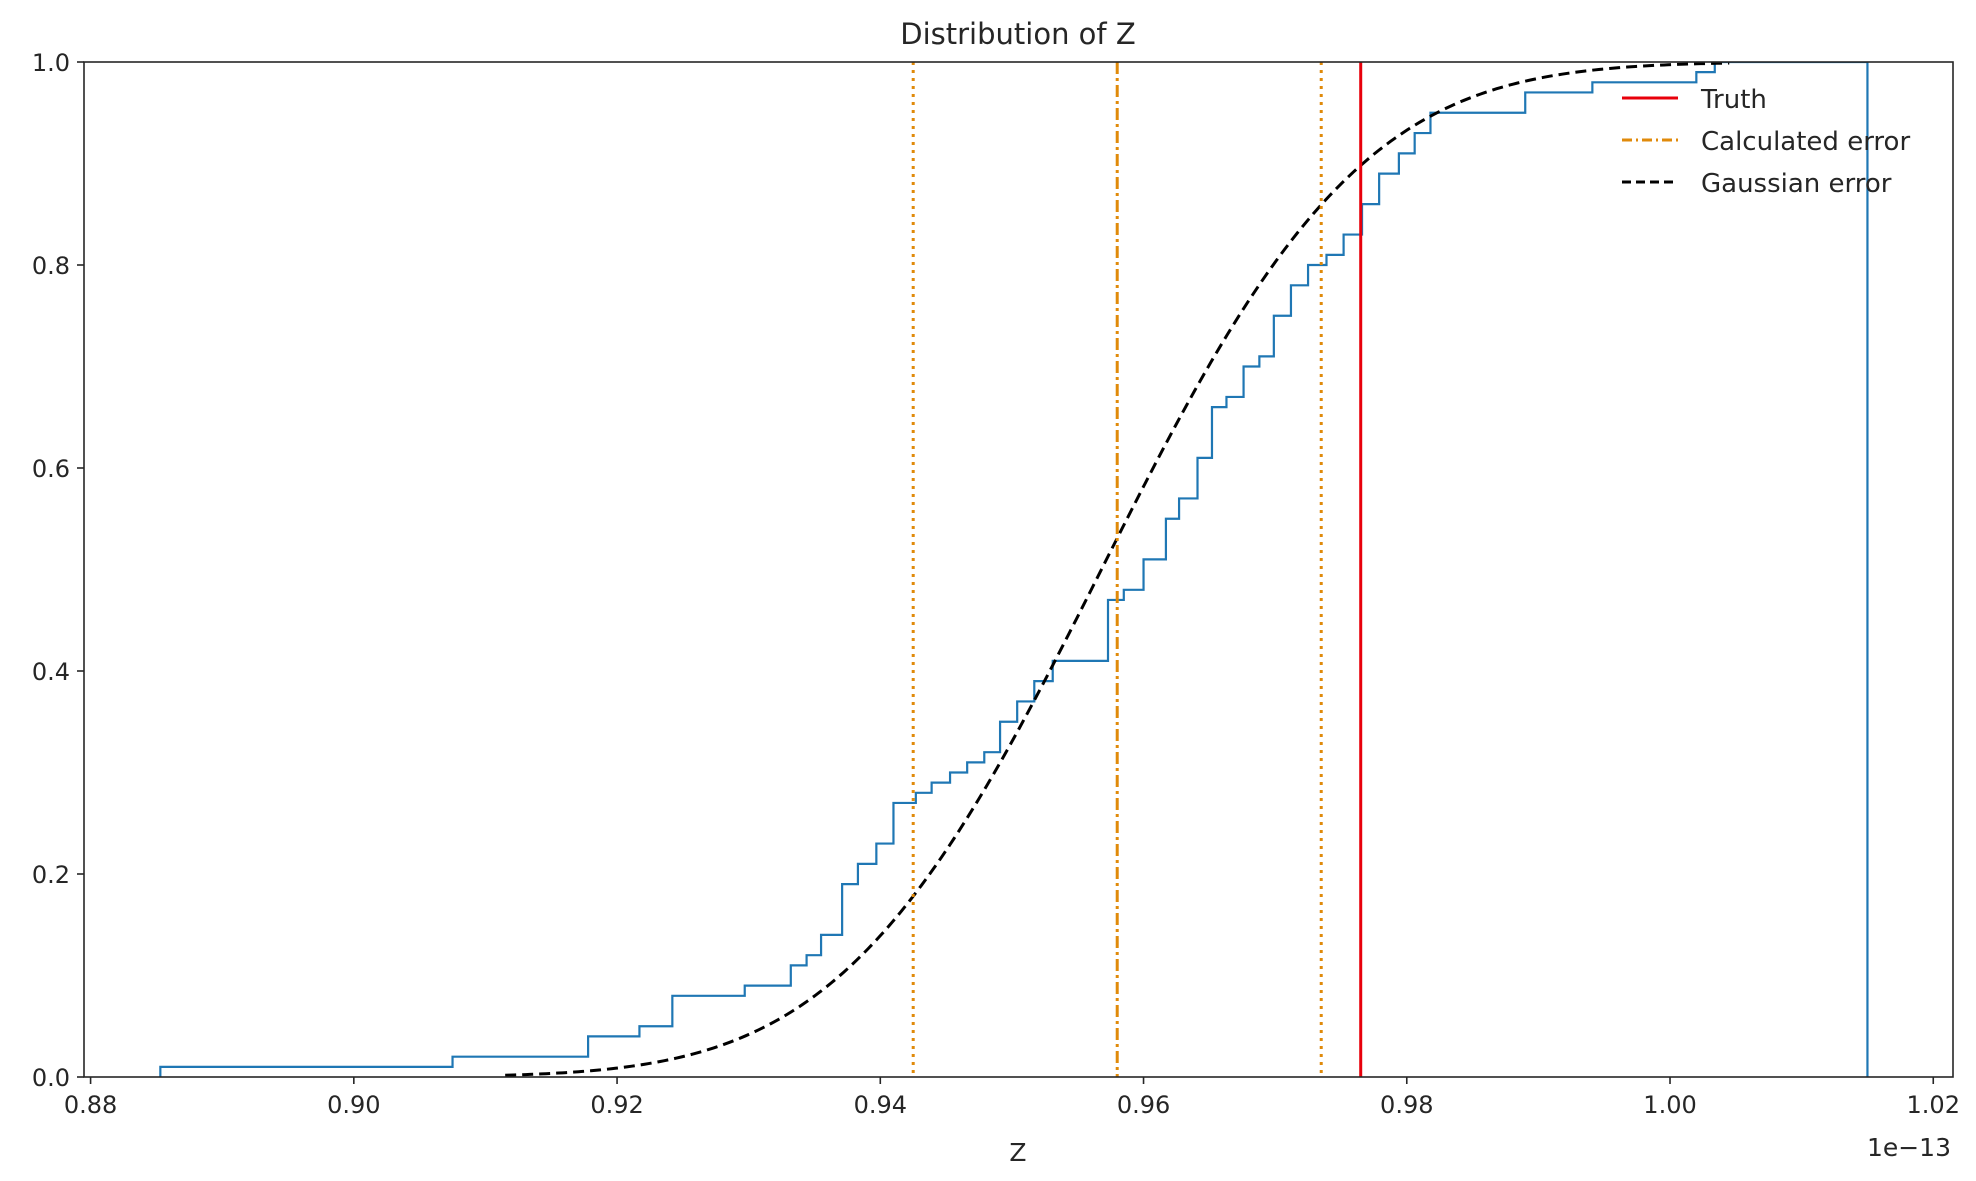 The width and height of the screenshot is (1976, 1181). I want to click on x-tick-label: 0.88, so click(90, 1105).